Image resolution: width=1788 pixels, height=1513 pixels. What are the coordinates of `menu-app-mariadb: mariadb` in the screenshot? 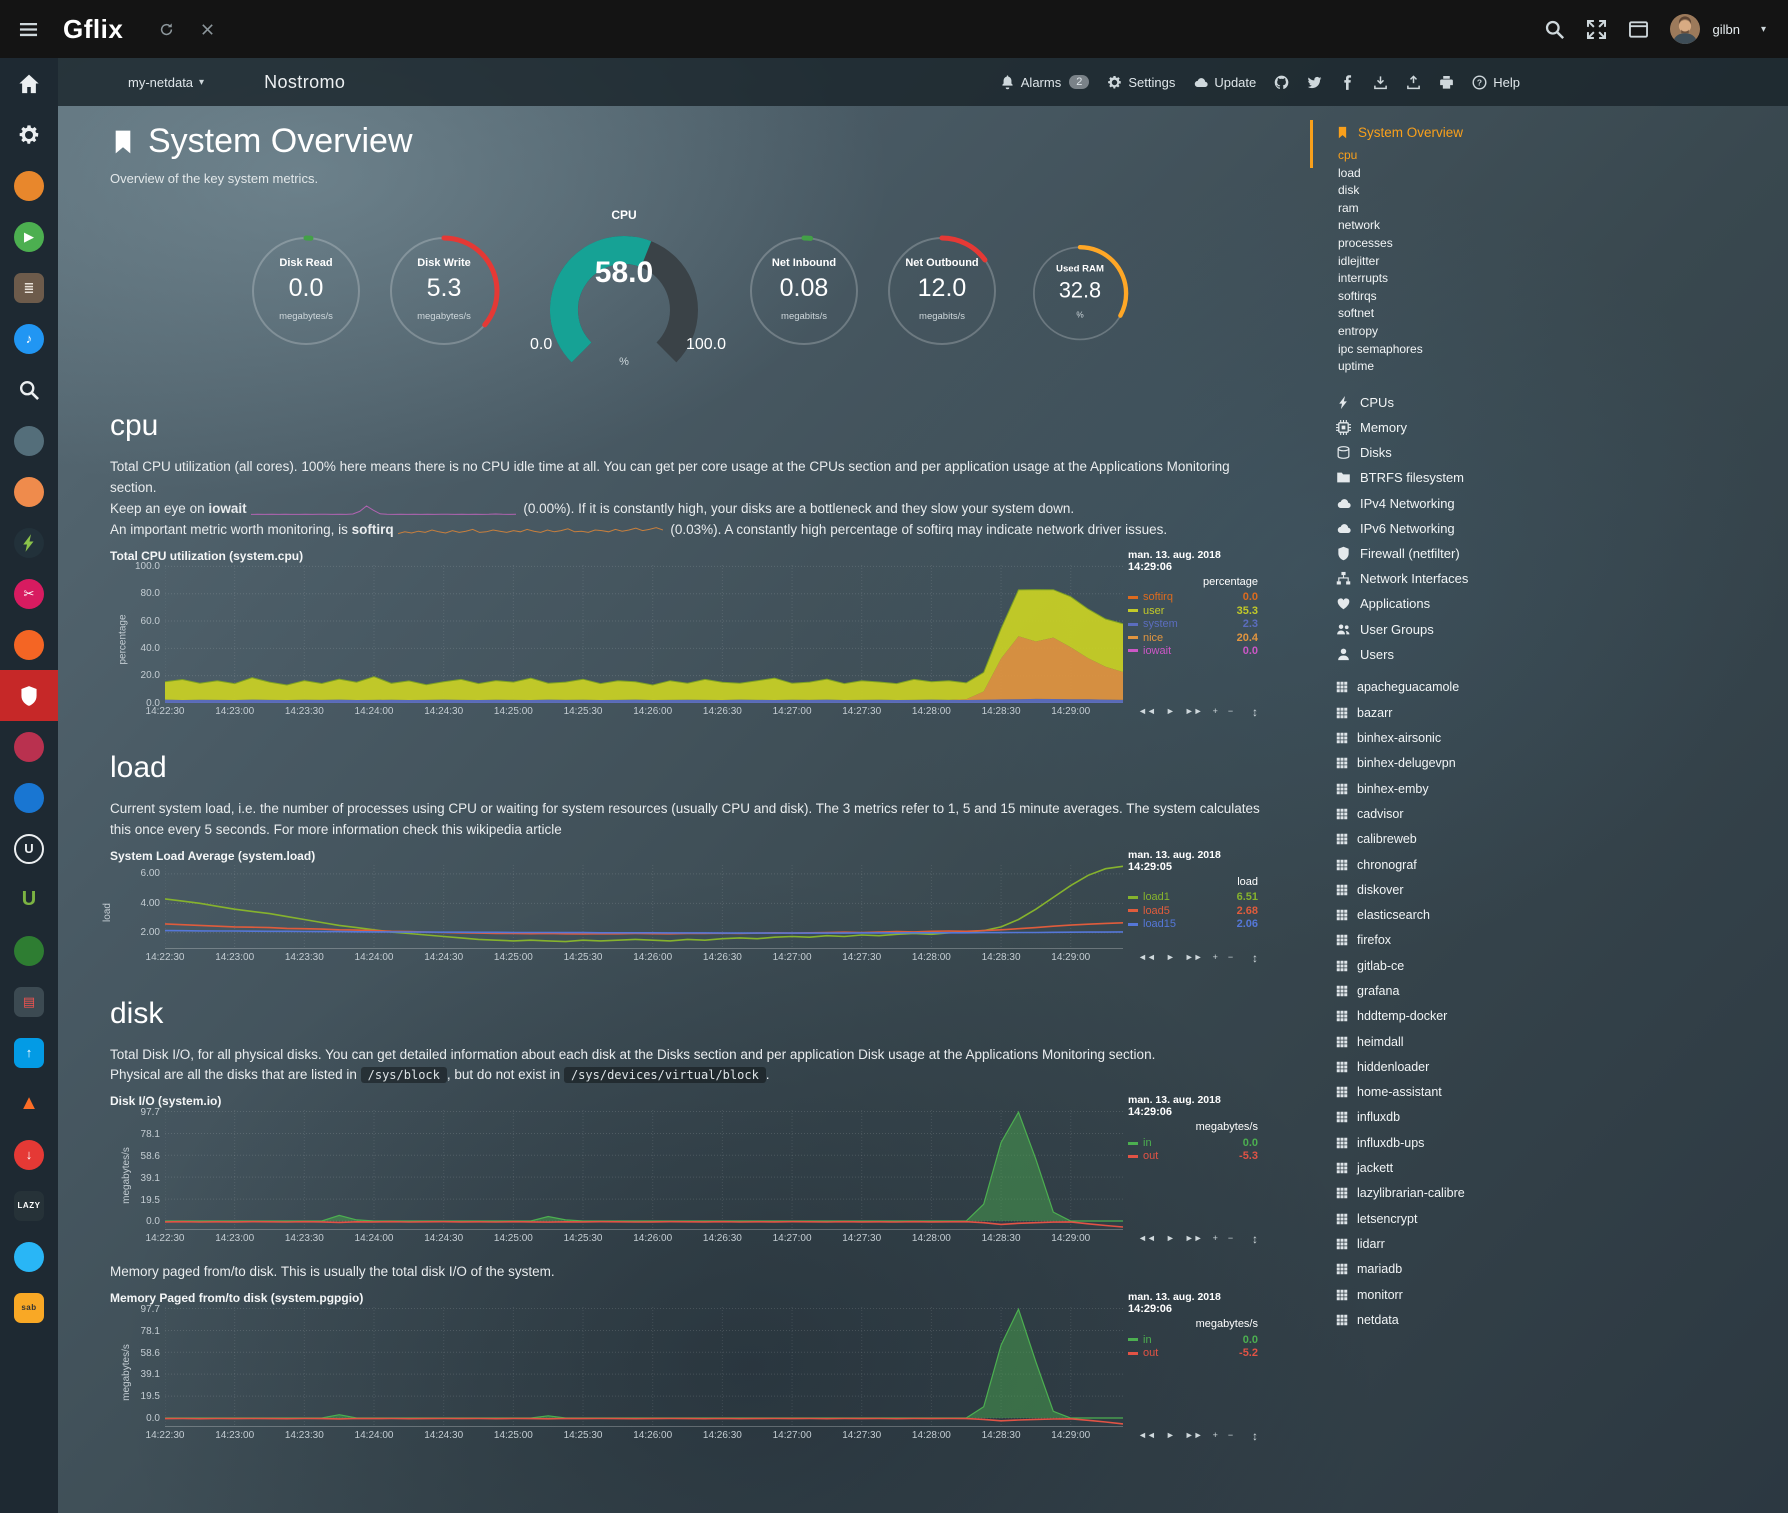 It's located at (1562, 1269).